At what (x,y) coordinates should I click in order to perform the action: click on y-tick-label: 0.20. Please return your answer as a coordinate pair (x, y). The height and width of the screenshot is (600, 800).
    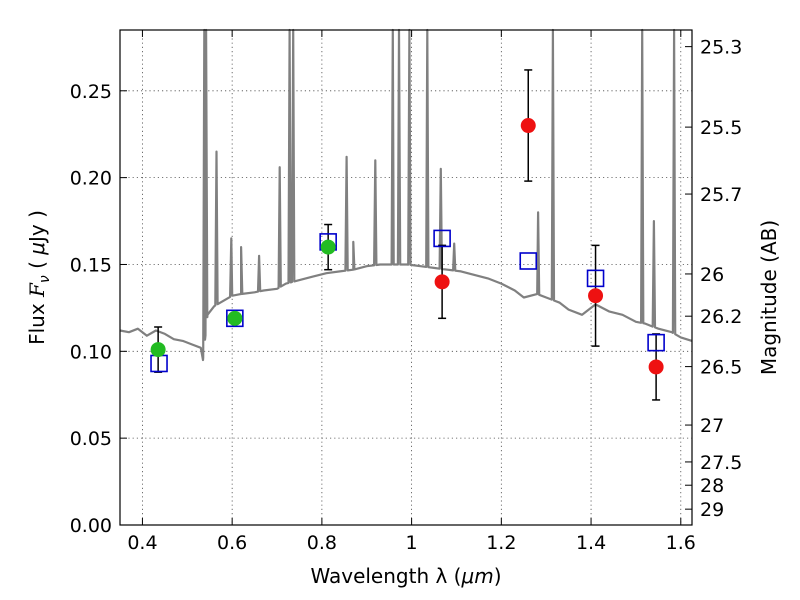
    Looking at the image, I should click on (91, 179).